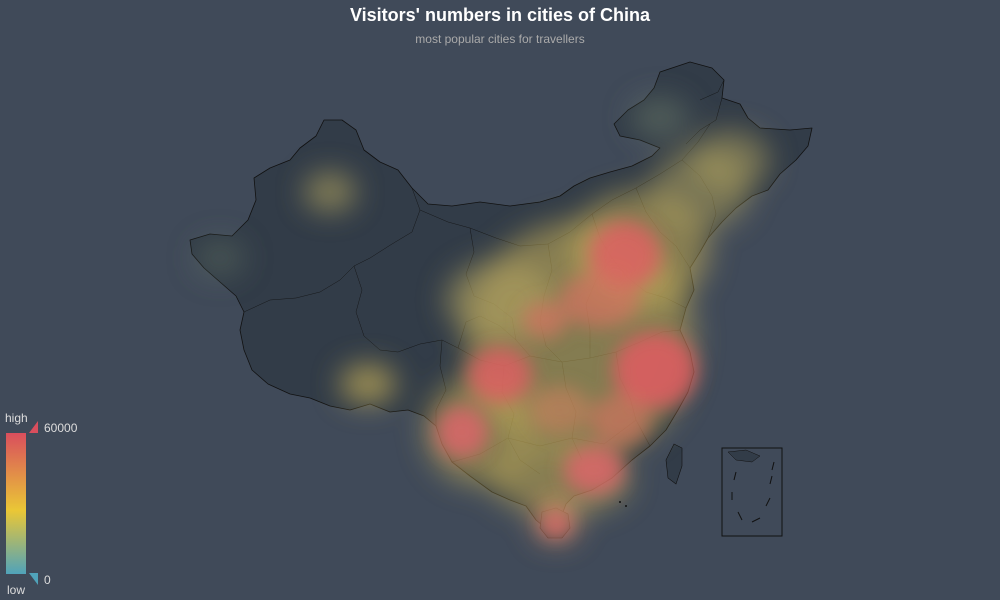  What do you see at coordinates (674, 464) in the screenshot?
I see `taiwan-island` at bounding box center [674, 464].